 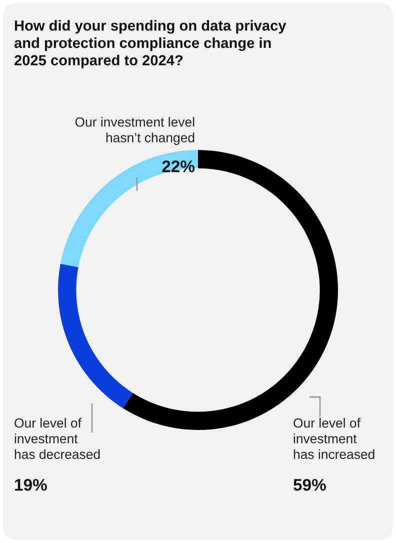 What do you see at coordinates (134, 131) in the screenshot?
I see `slice-label: Our investment level hasn’t changed` at bounding box center [134, 131].